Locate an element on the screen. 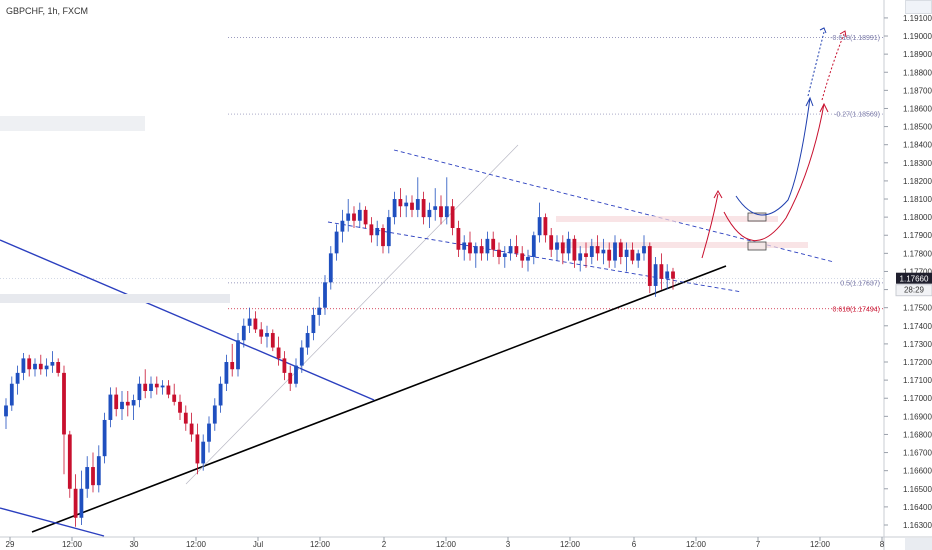 The height and width of the screenshot is (550, 932). watermark-logo is located at coordinates (918, 544).